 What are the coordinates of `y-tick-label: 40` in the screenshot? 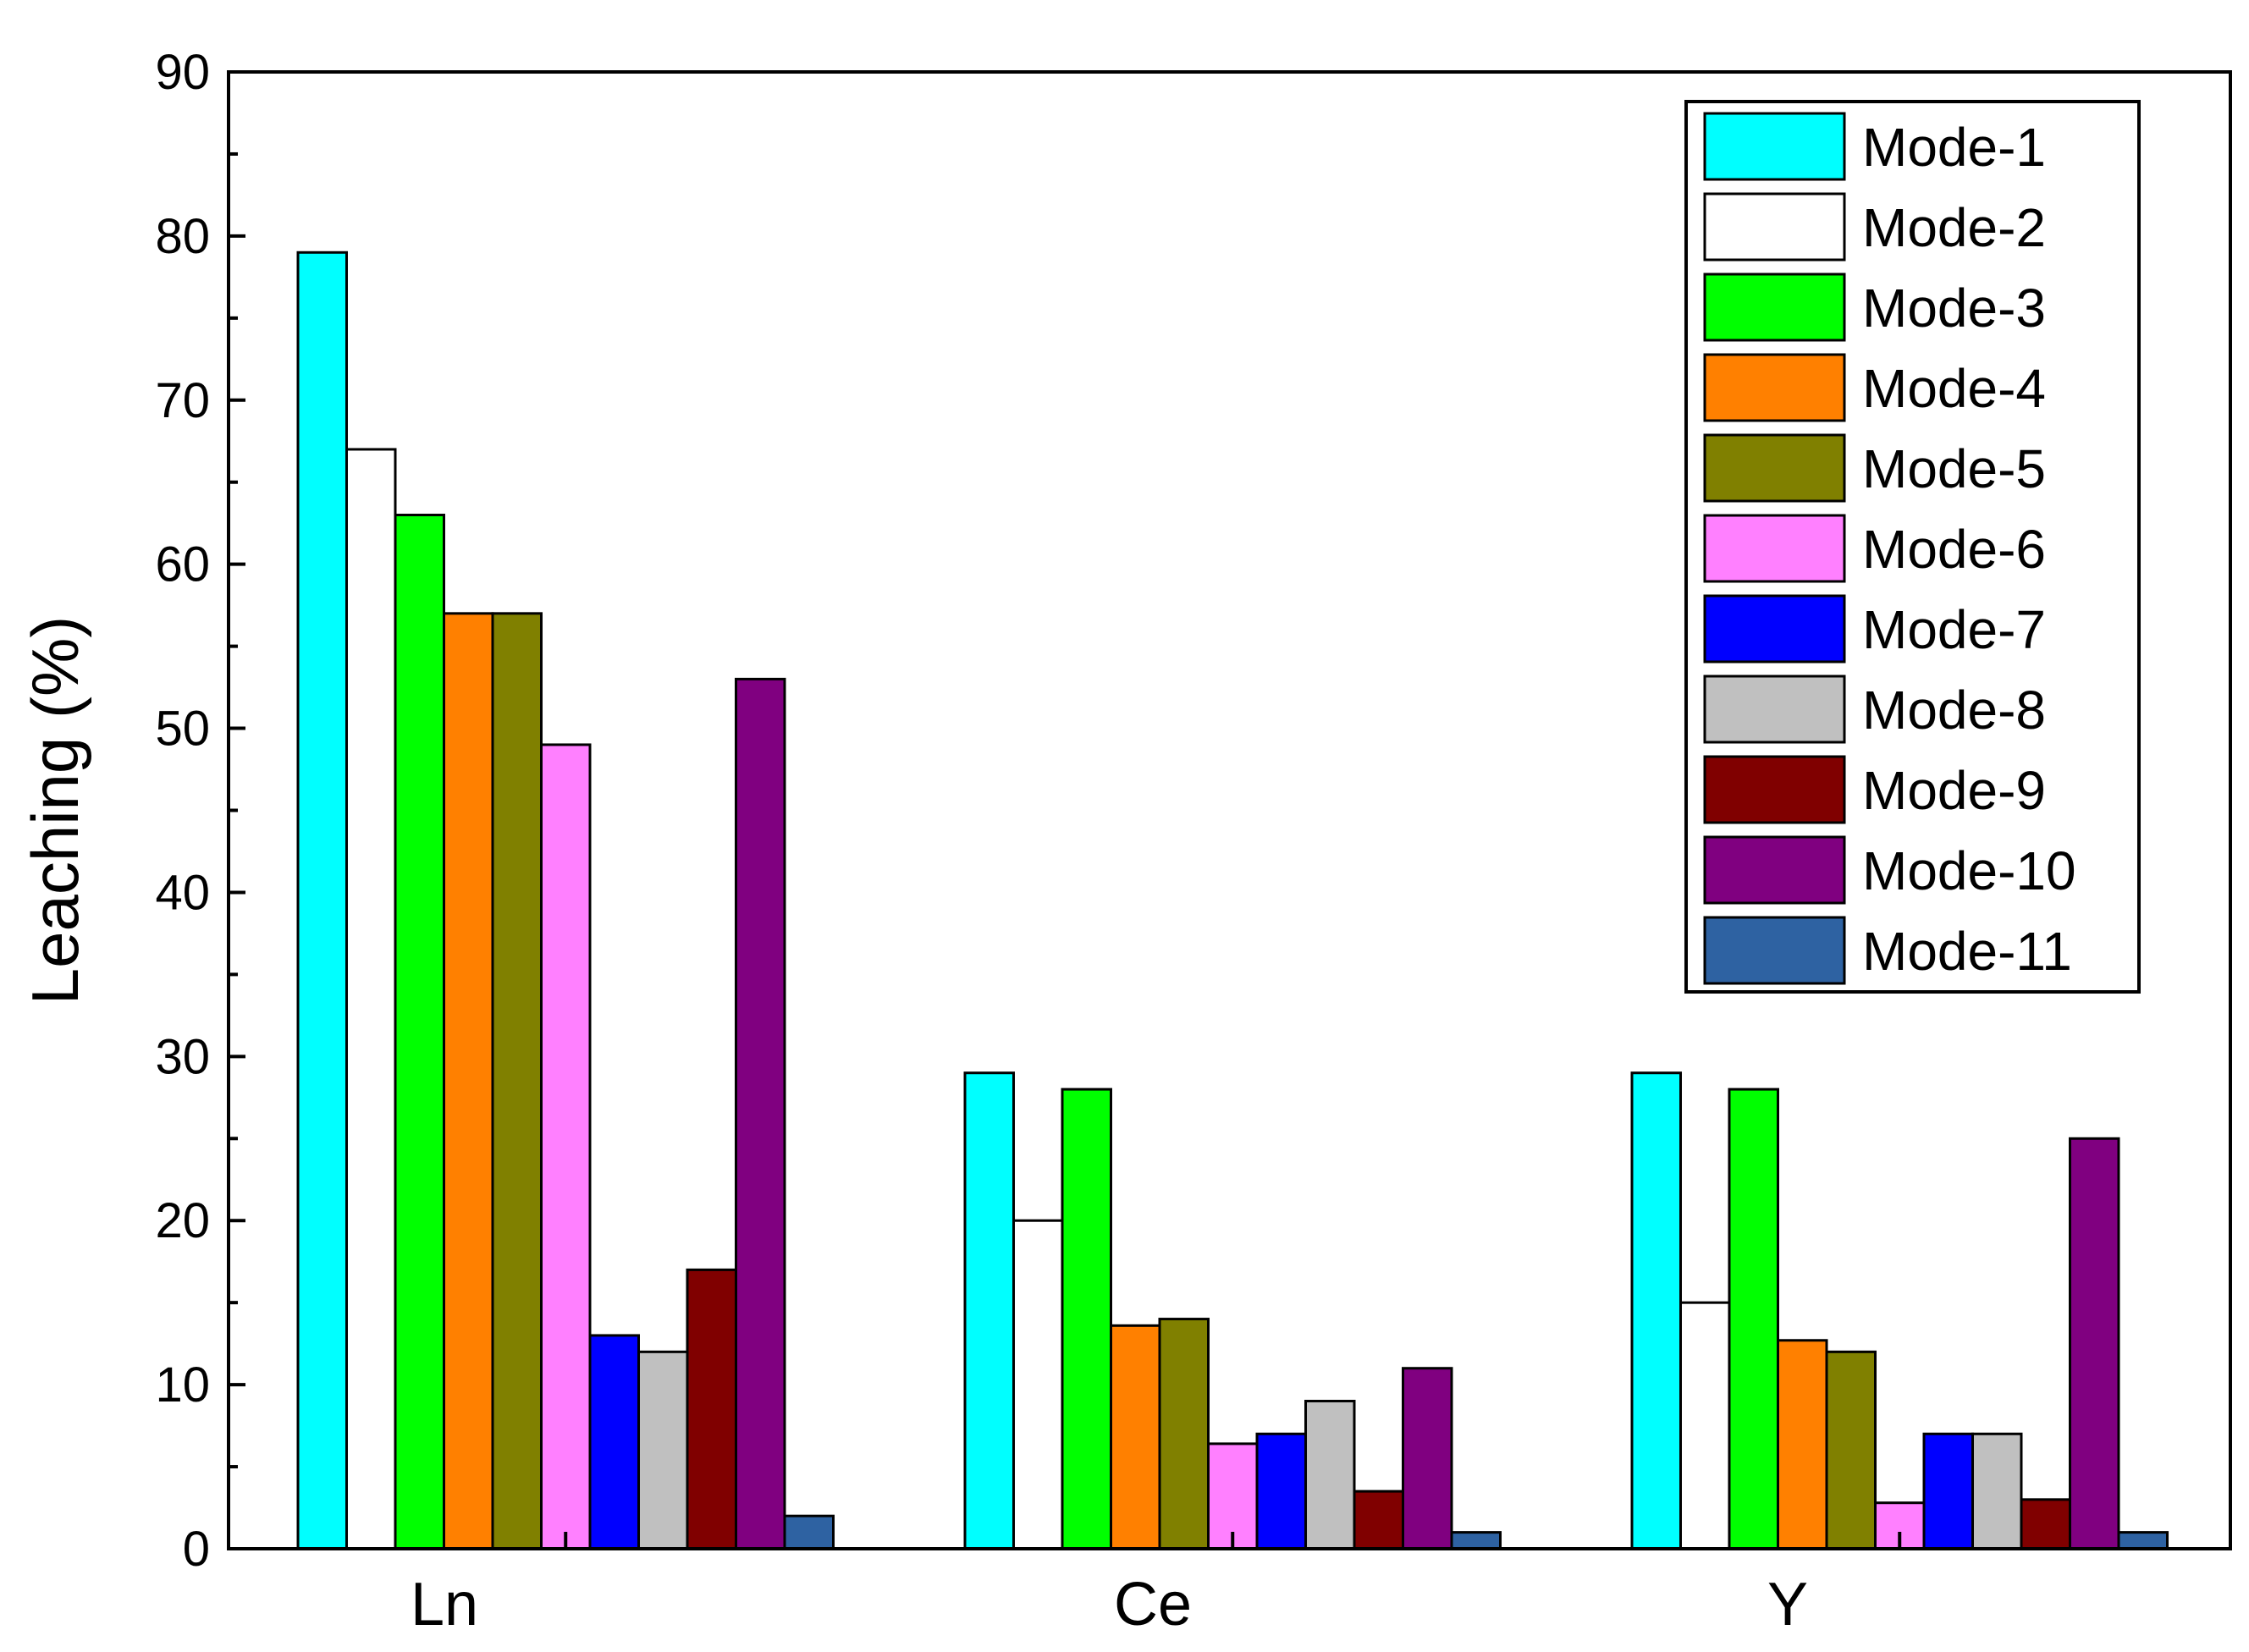 It's located at (182, 892).